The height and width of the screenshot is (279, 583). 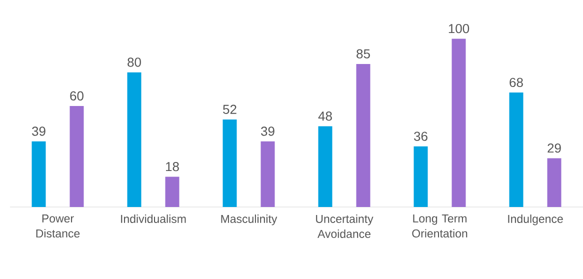 What do you see at coordinates (229, 109) in the screenshot?
I see `data-label: 52` at bounding box center [229, 109].